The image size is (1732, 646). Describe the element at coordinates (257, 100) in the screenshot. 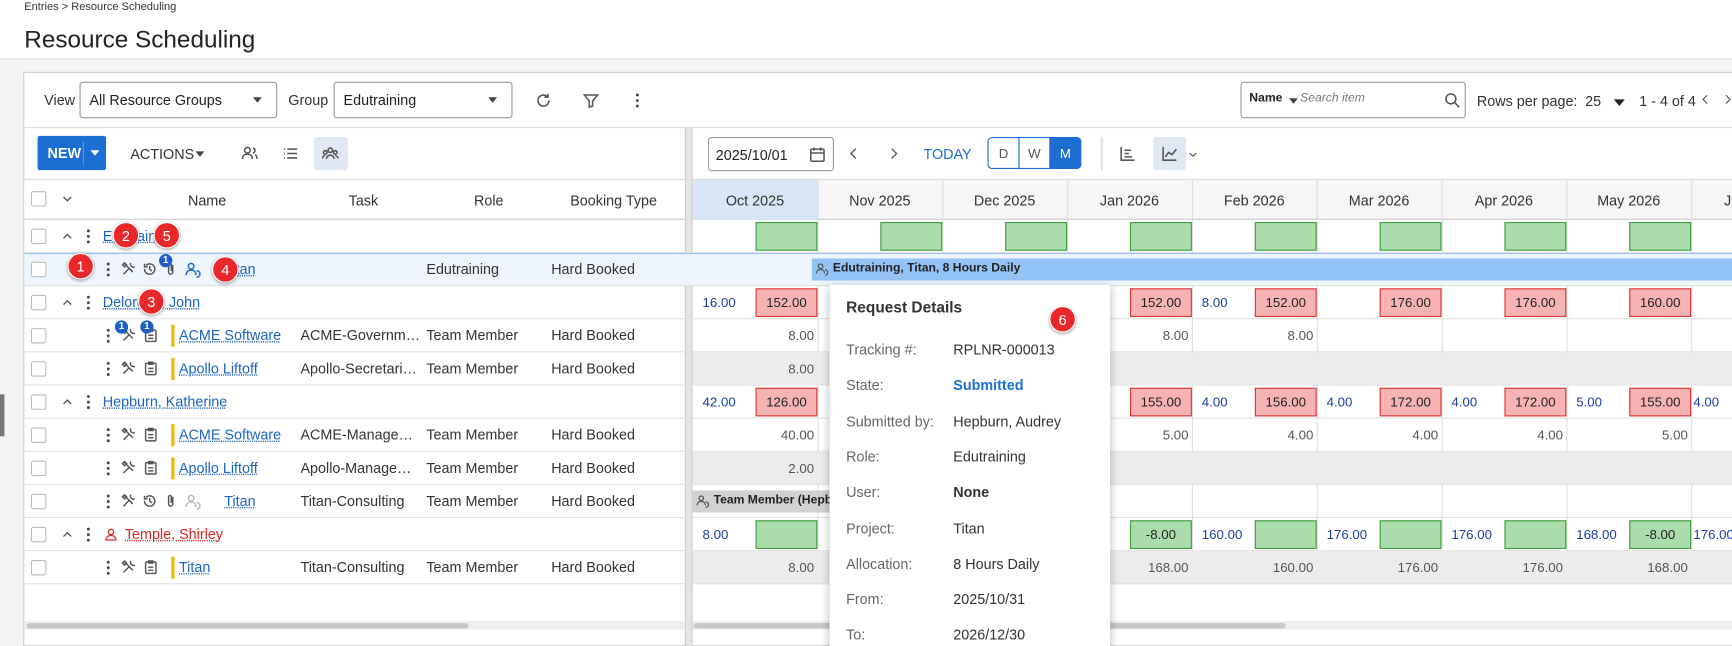

I see `caret` at that location.